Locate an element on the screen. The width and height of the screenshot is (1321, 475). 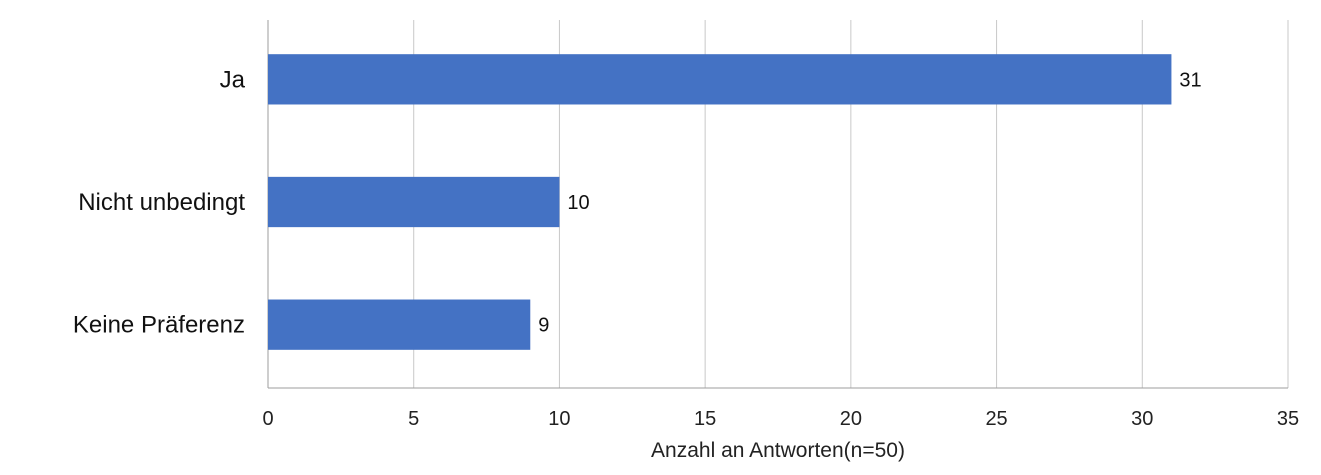
x-tick-labels: 0 5 10 15 20 25 30 35 is located at coordinates (780, 419).